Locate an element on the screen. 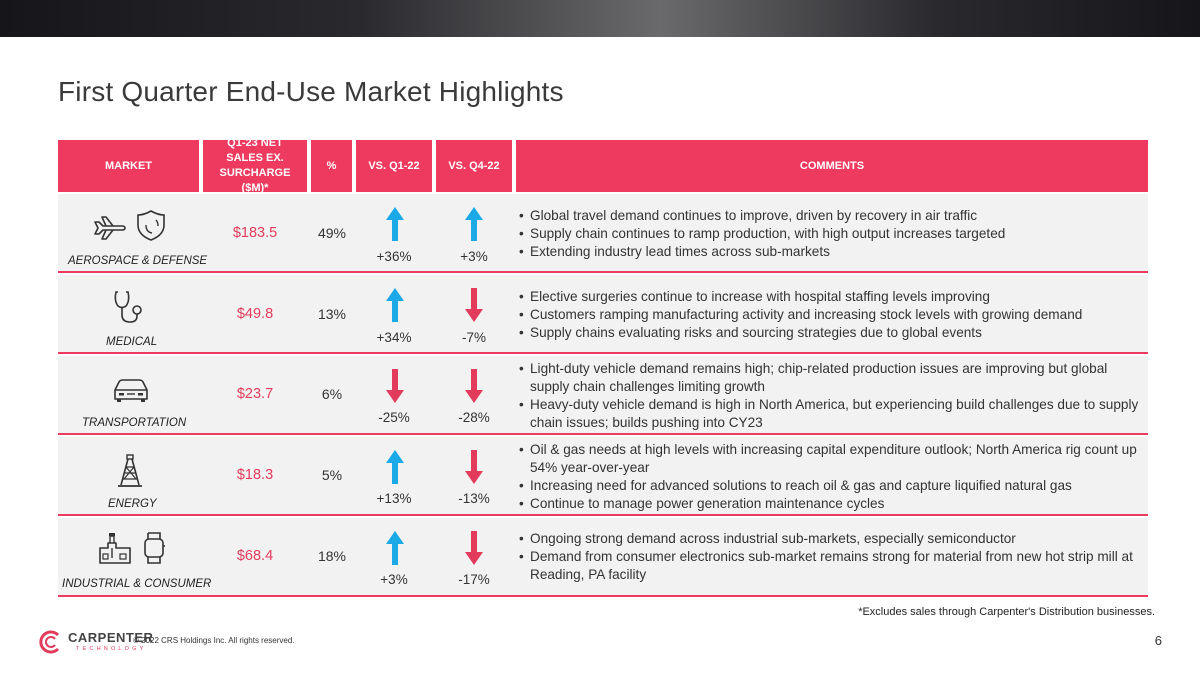  vs-q1-value: +3% is located at coordinates (394, 579).